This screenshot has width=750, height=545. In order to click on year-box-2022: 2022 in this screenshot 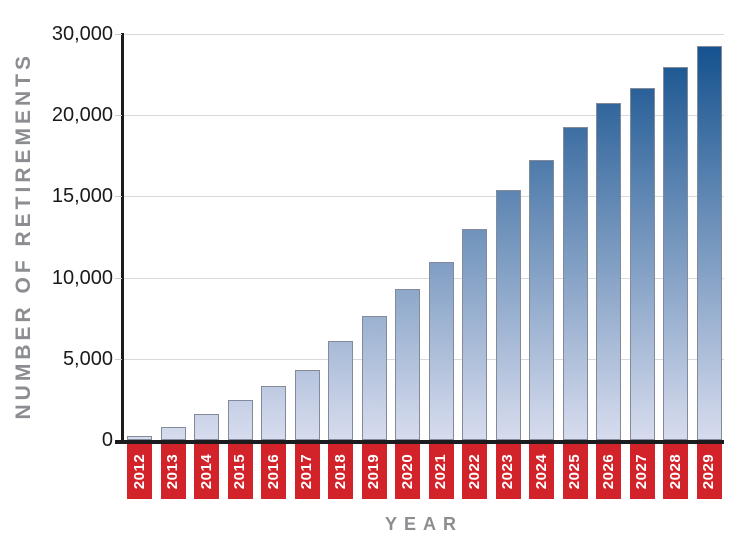, I will do `click(474, 471)`.